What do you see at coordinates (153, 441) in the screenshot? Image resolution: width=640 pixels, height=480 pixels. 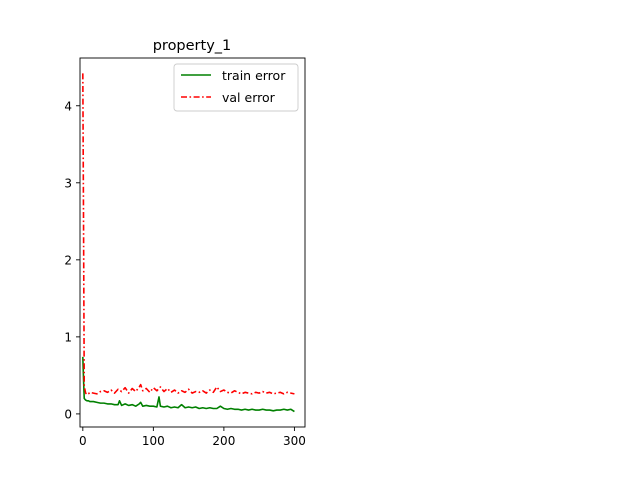 I see `x-tick-label: 100` at bounding box center [153, 441].